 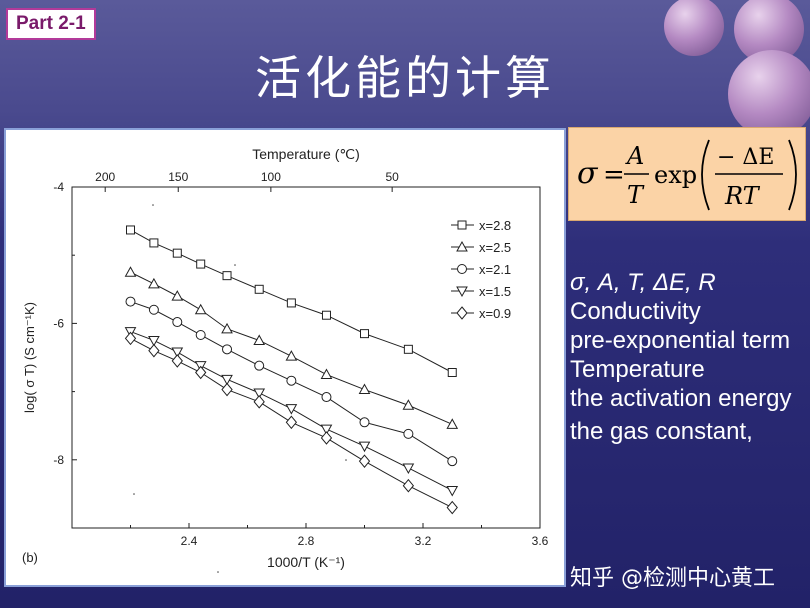 I want to click on formula-exp: exp, so click(x=675, y=175).